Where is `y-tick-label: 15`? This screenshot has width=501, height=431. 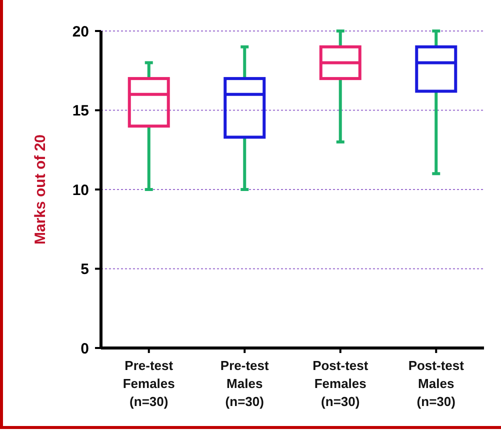
y-tick-label: 15 is located at coordinates (80, 111).